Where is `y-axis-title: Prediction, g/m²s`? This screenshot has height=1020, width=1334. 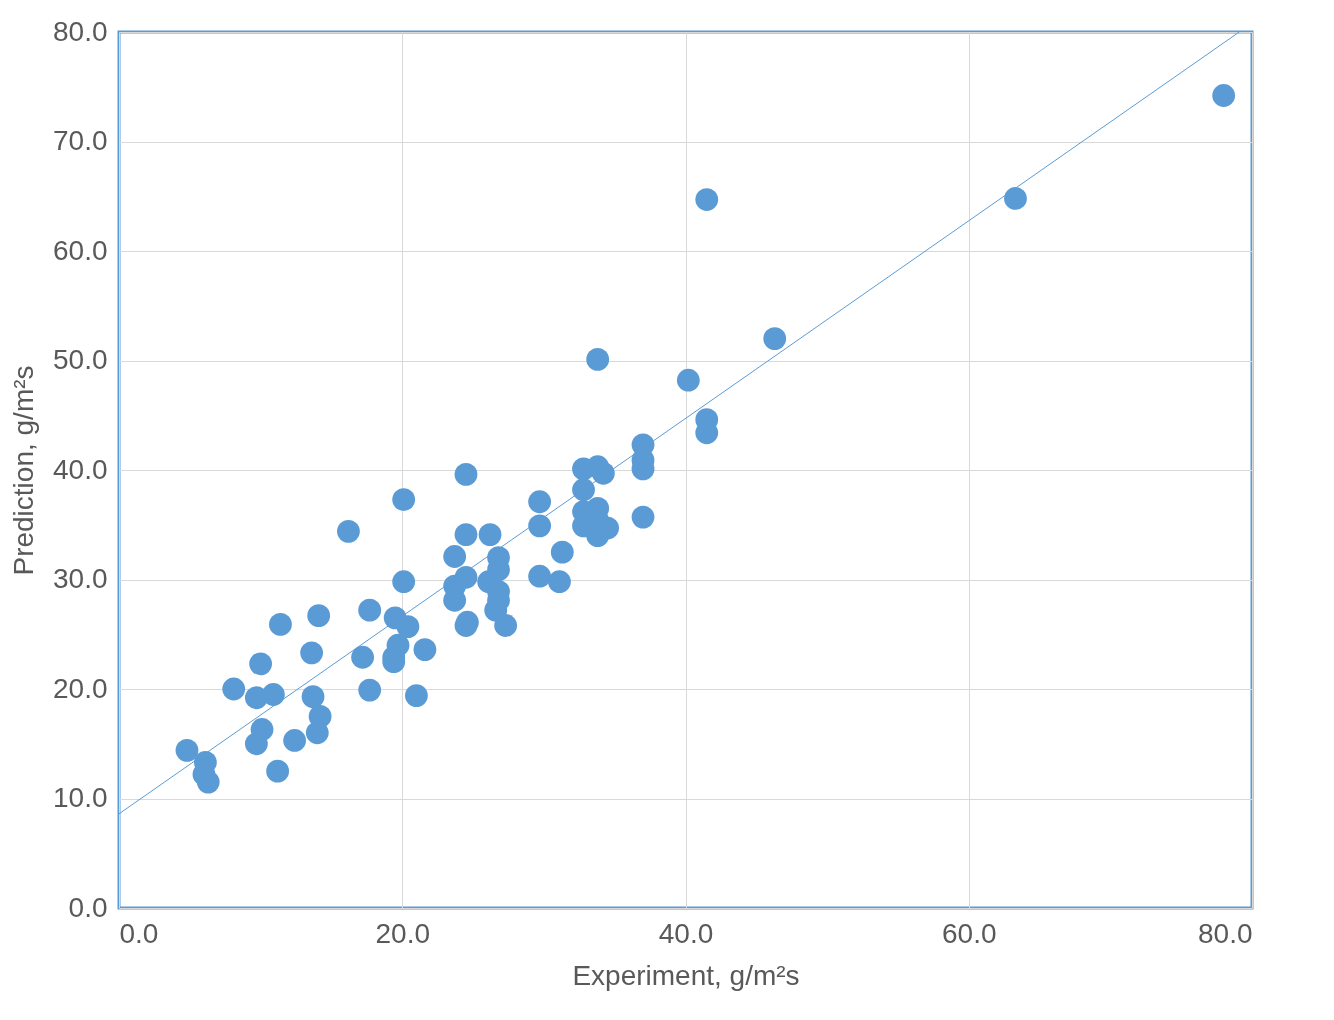
y-axis-title: Prediction, g/m²s is located at coordinates (23, 470).